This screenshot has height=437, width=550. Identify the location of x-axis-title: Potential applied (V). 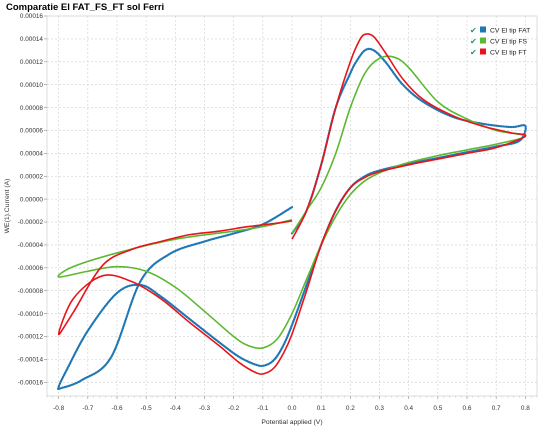
(291, 422).